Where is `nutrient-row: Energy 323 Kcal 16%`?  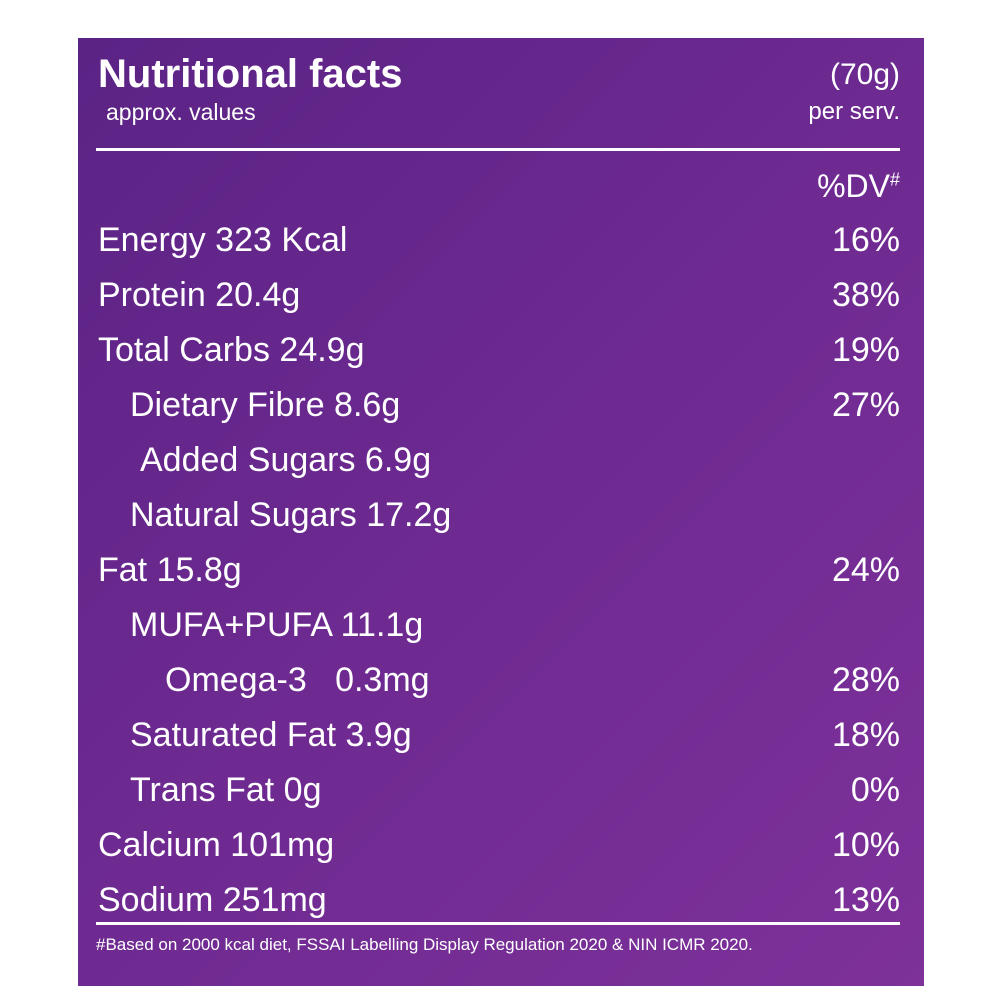 nutrient-row: Energy 323 Kcal 16% is located at coordinates (501, 248).